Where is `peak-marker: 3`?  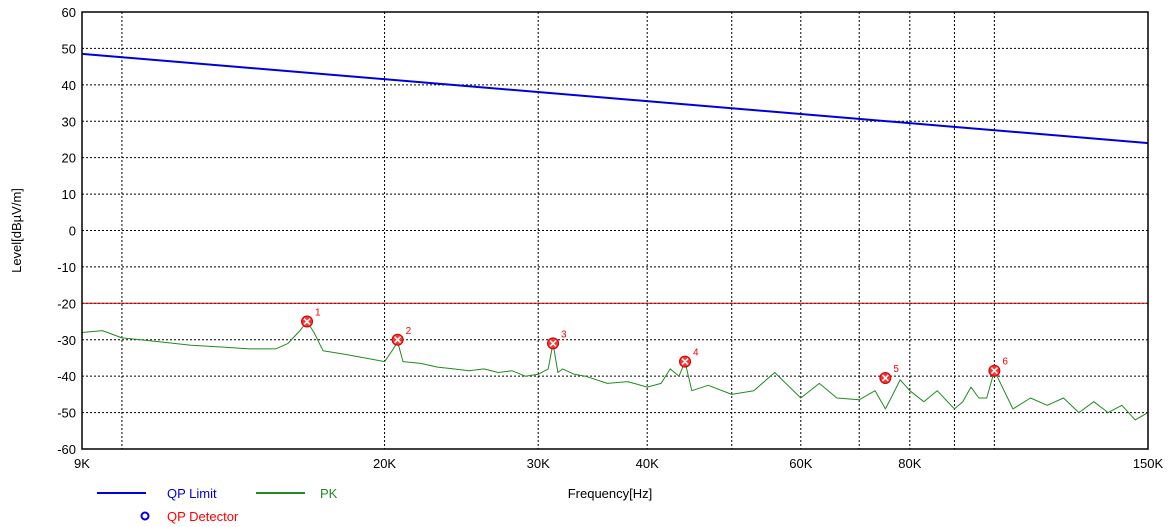 peak-marker: 3 is located at coordinates (557, 339).